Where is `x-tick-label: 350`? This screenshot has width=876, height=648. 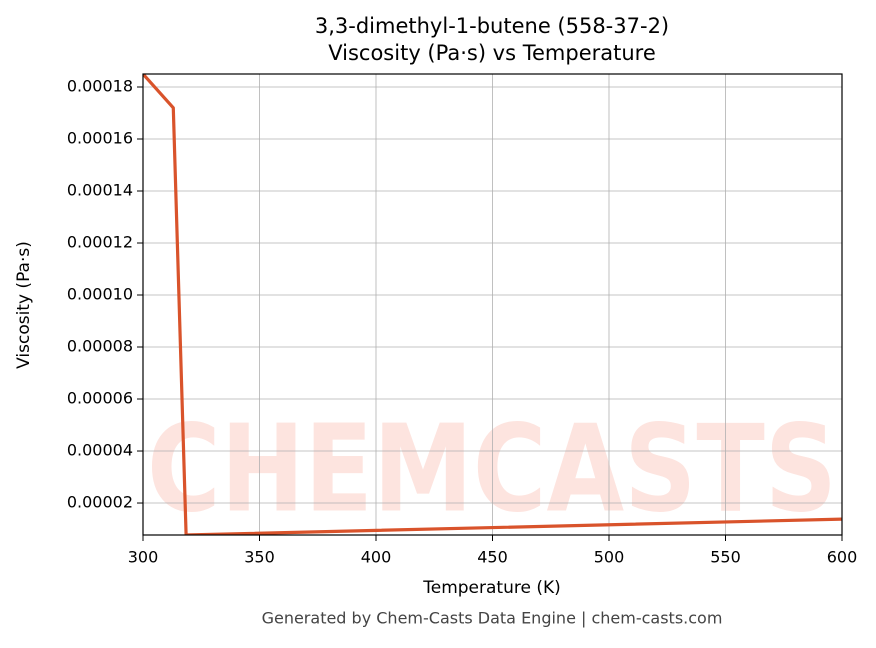
x-tick-label: 350 is located at coordinates (259, 557).